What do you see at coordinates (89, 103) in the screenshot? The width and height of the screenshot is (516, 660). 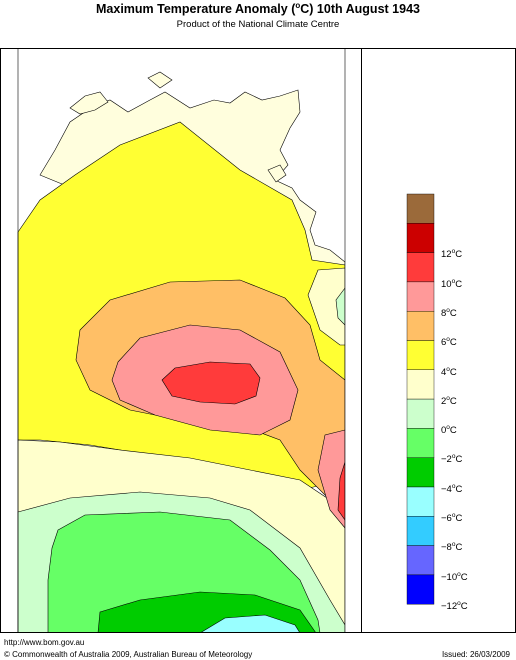 I see `island-melville` at bounding box center [89, 103].